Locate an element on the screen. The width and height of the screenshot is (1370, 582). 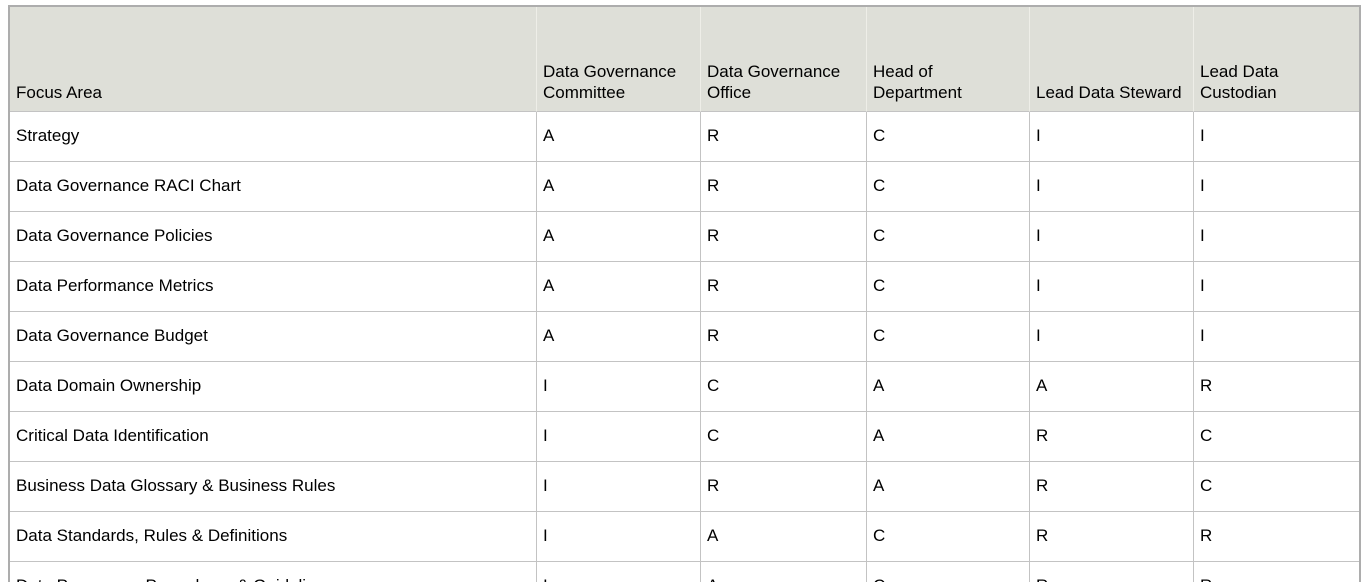
table-row: Data Standards, Rules & Definitions I A C R R is located at coordinates (684, 537).